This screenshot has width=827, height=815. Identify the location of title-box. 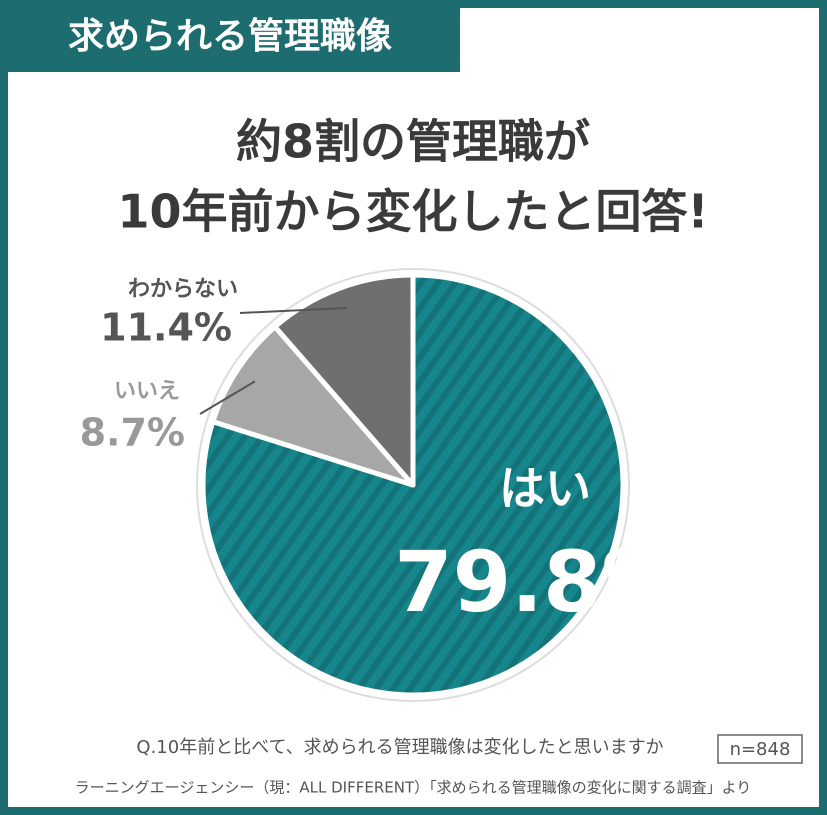
(230, 36).